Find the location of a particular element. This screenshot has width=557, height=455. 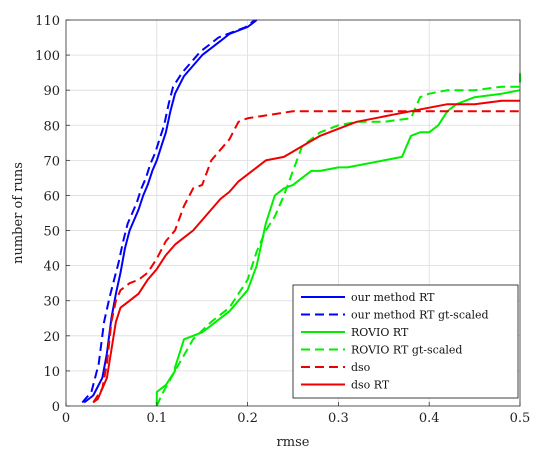

x-tick-label: 0.2 is located at coordinates (247, 418).